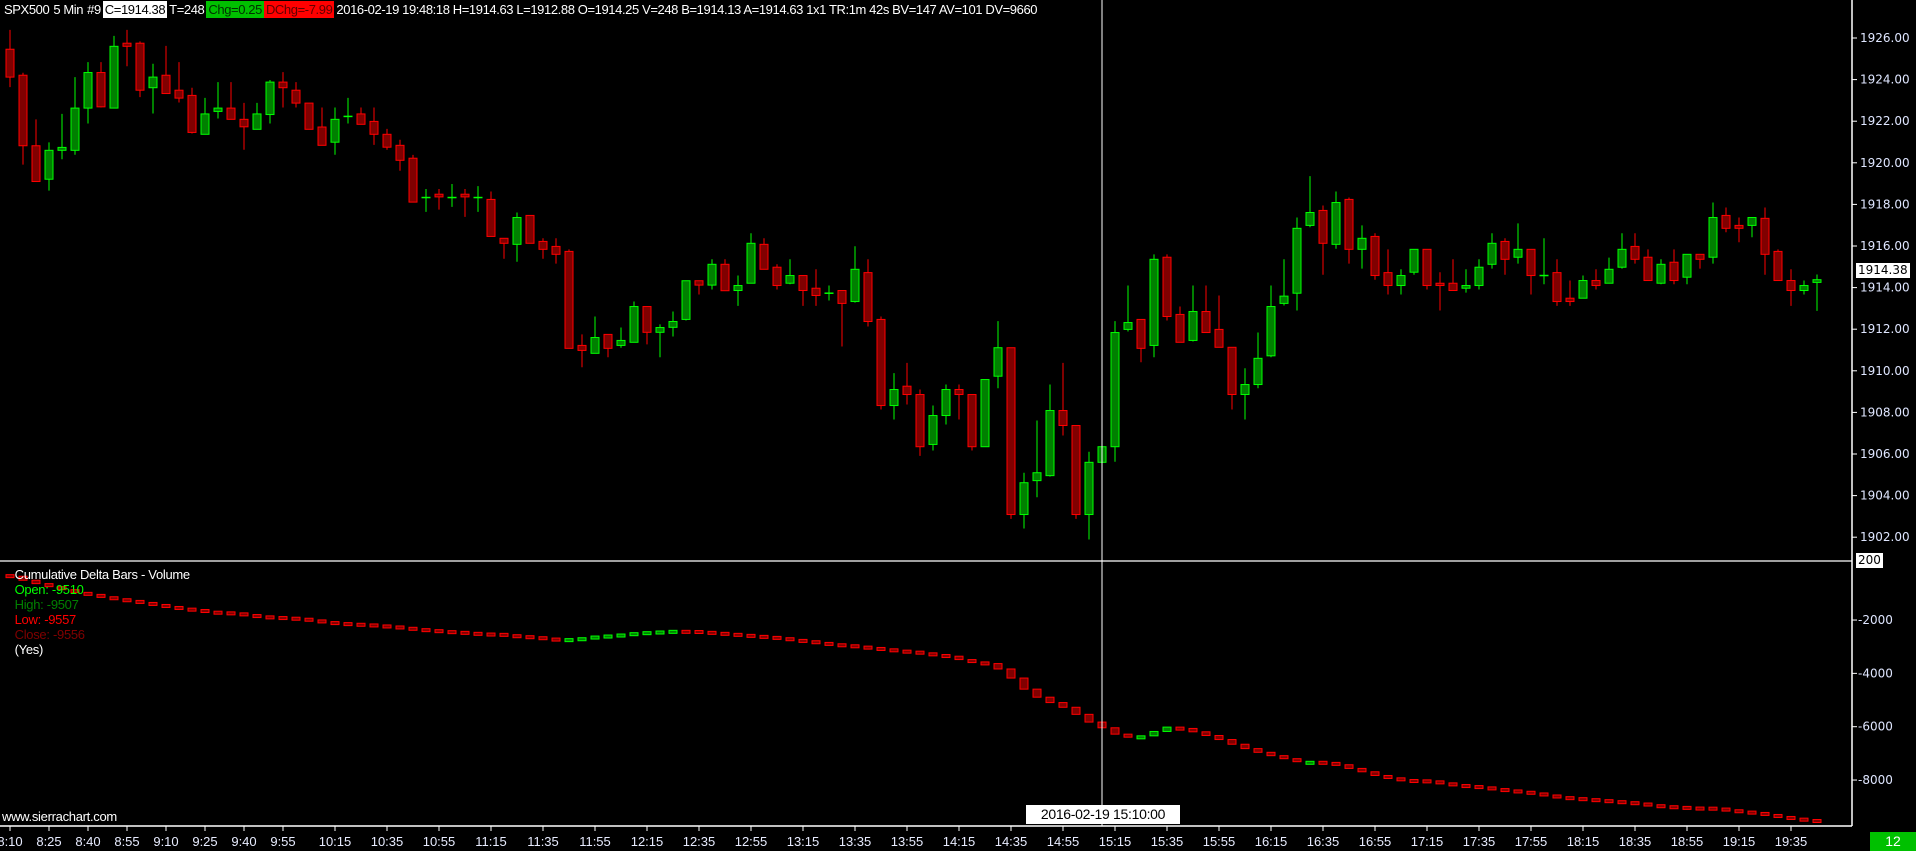  I want to click on crosshair-value-label: 200, so click(1869, 560).